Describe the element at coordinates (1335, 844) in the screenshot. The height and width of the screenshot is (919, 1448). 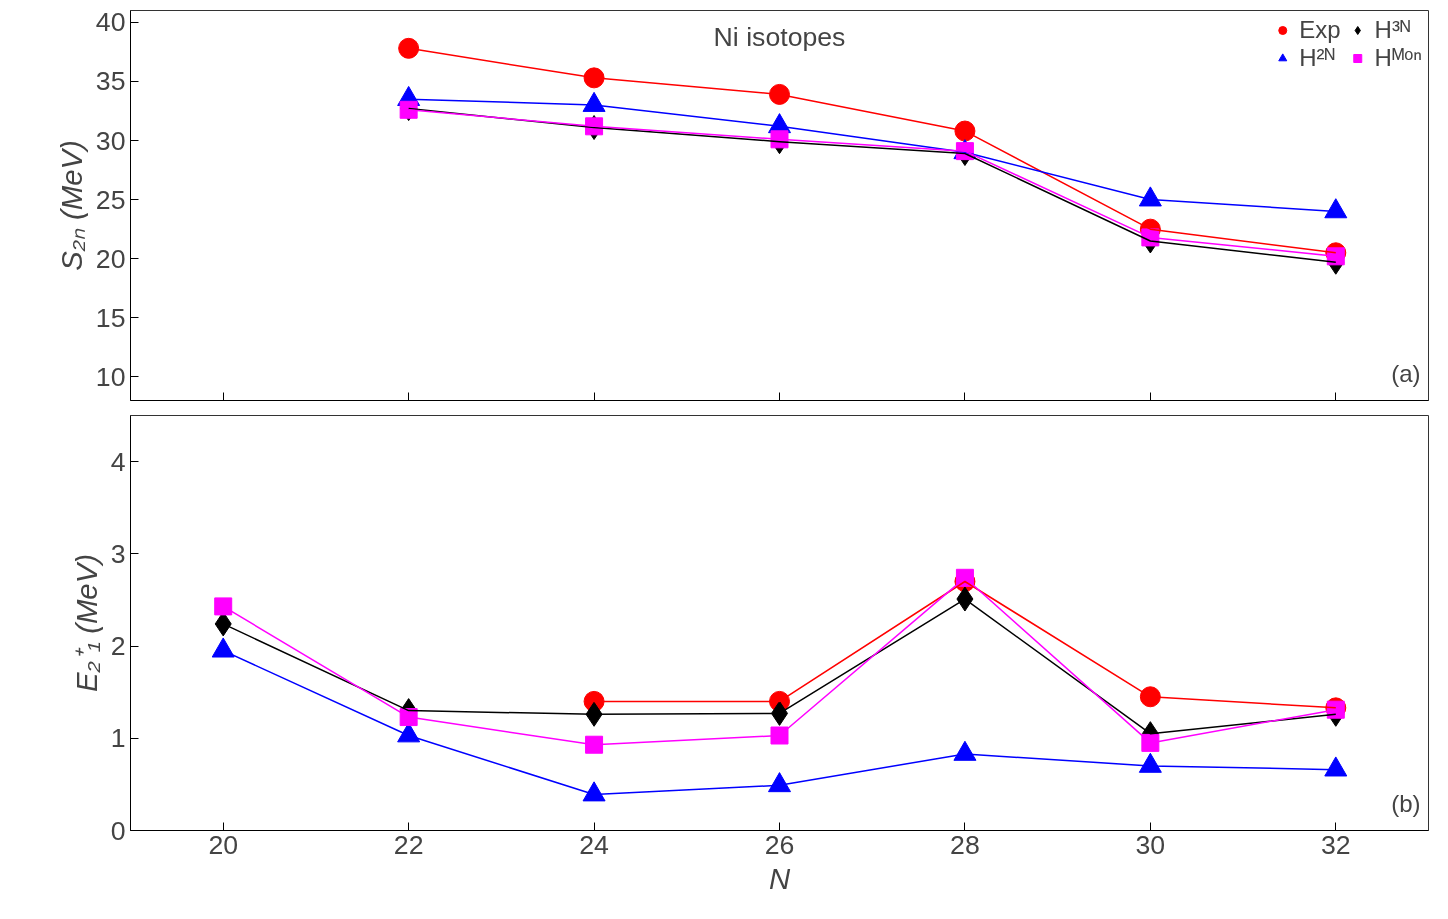
I see `x-tick-label: 32` at that location.